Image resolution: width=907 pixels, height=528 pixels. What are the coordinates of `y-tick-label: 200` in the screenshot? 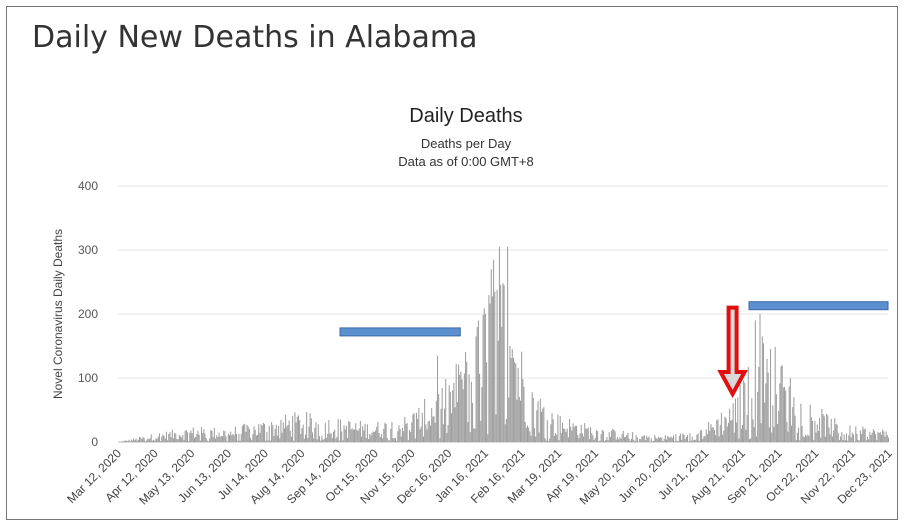 It's located at (88, 314).